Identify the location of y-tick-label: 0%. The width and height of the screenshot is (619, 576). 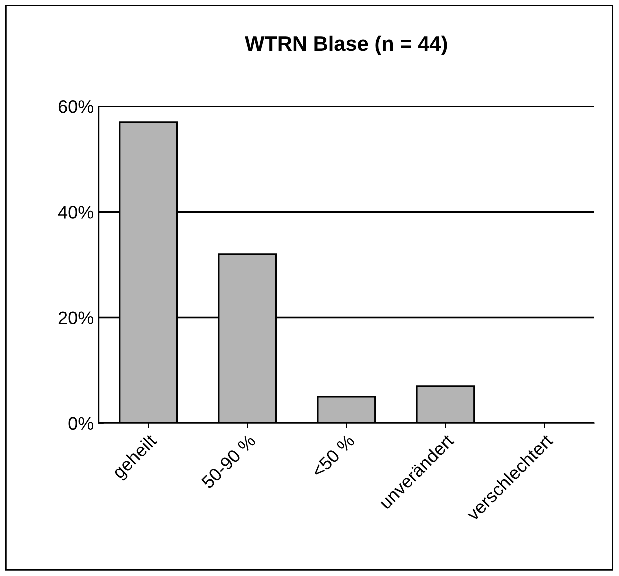
(81, 423).